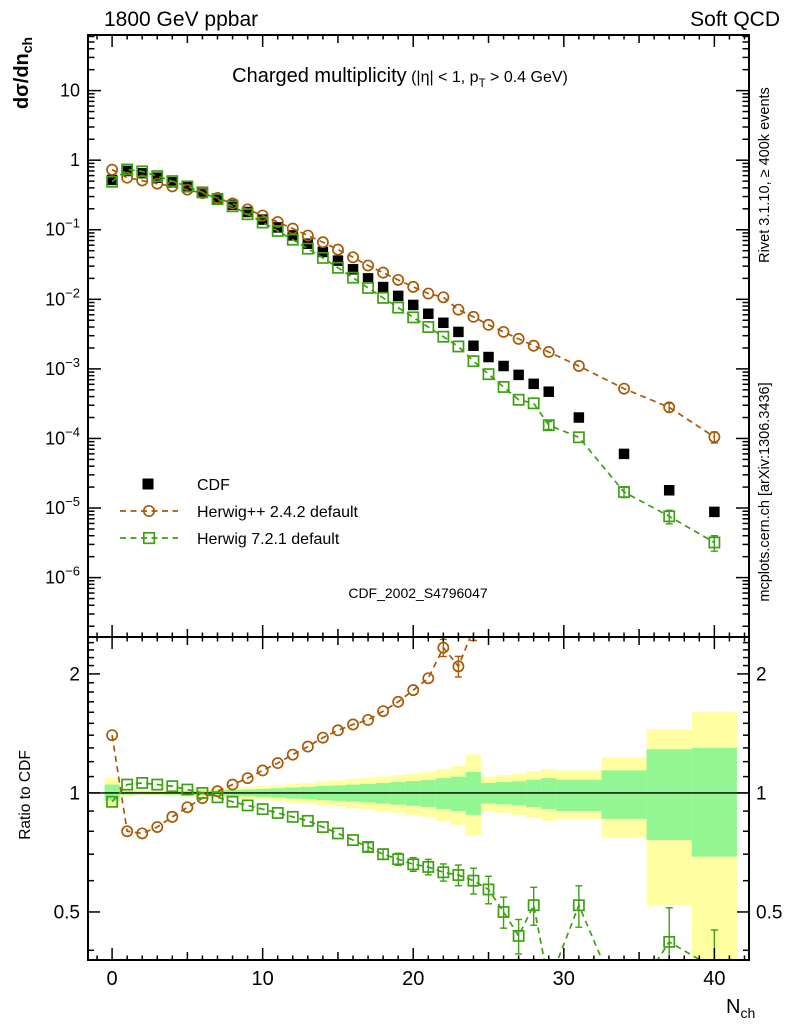 The height and width of the screenshot is (1024, 786). What do you see at coordinates (181, 19) in the screenshot?
I see `header-left: 1800 GeV ppbar` at bounding box center [181, 19].